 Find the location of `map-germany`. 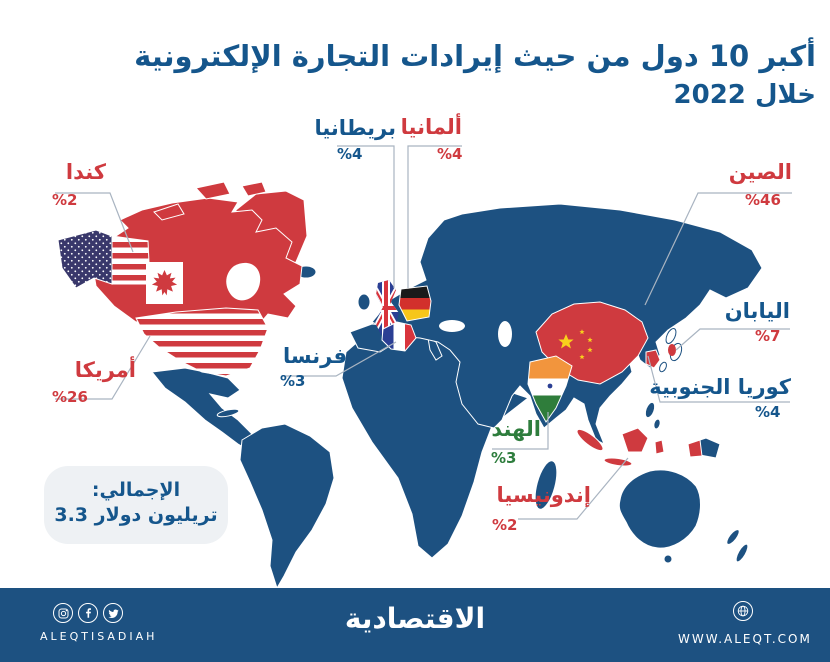

map-germany is located at coordinates (415, 303).